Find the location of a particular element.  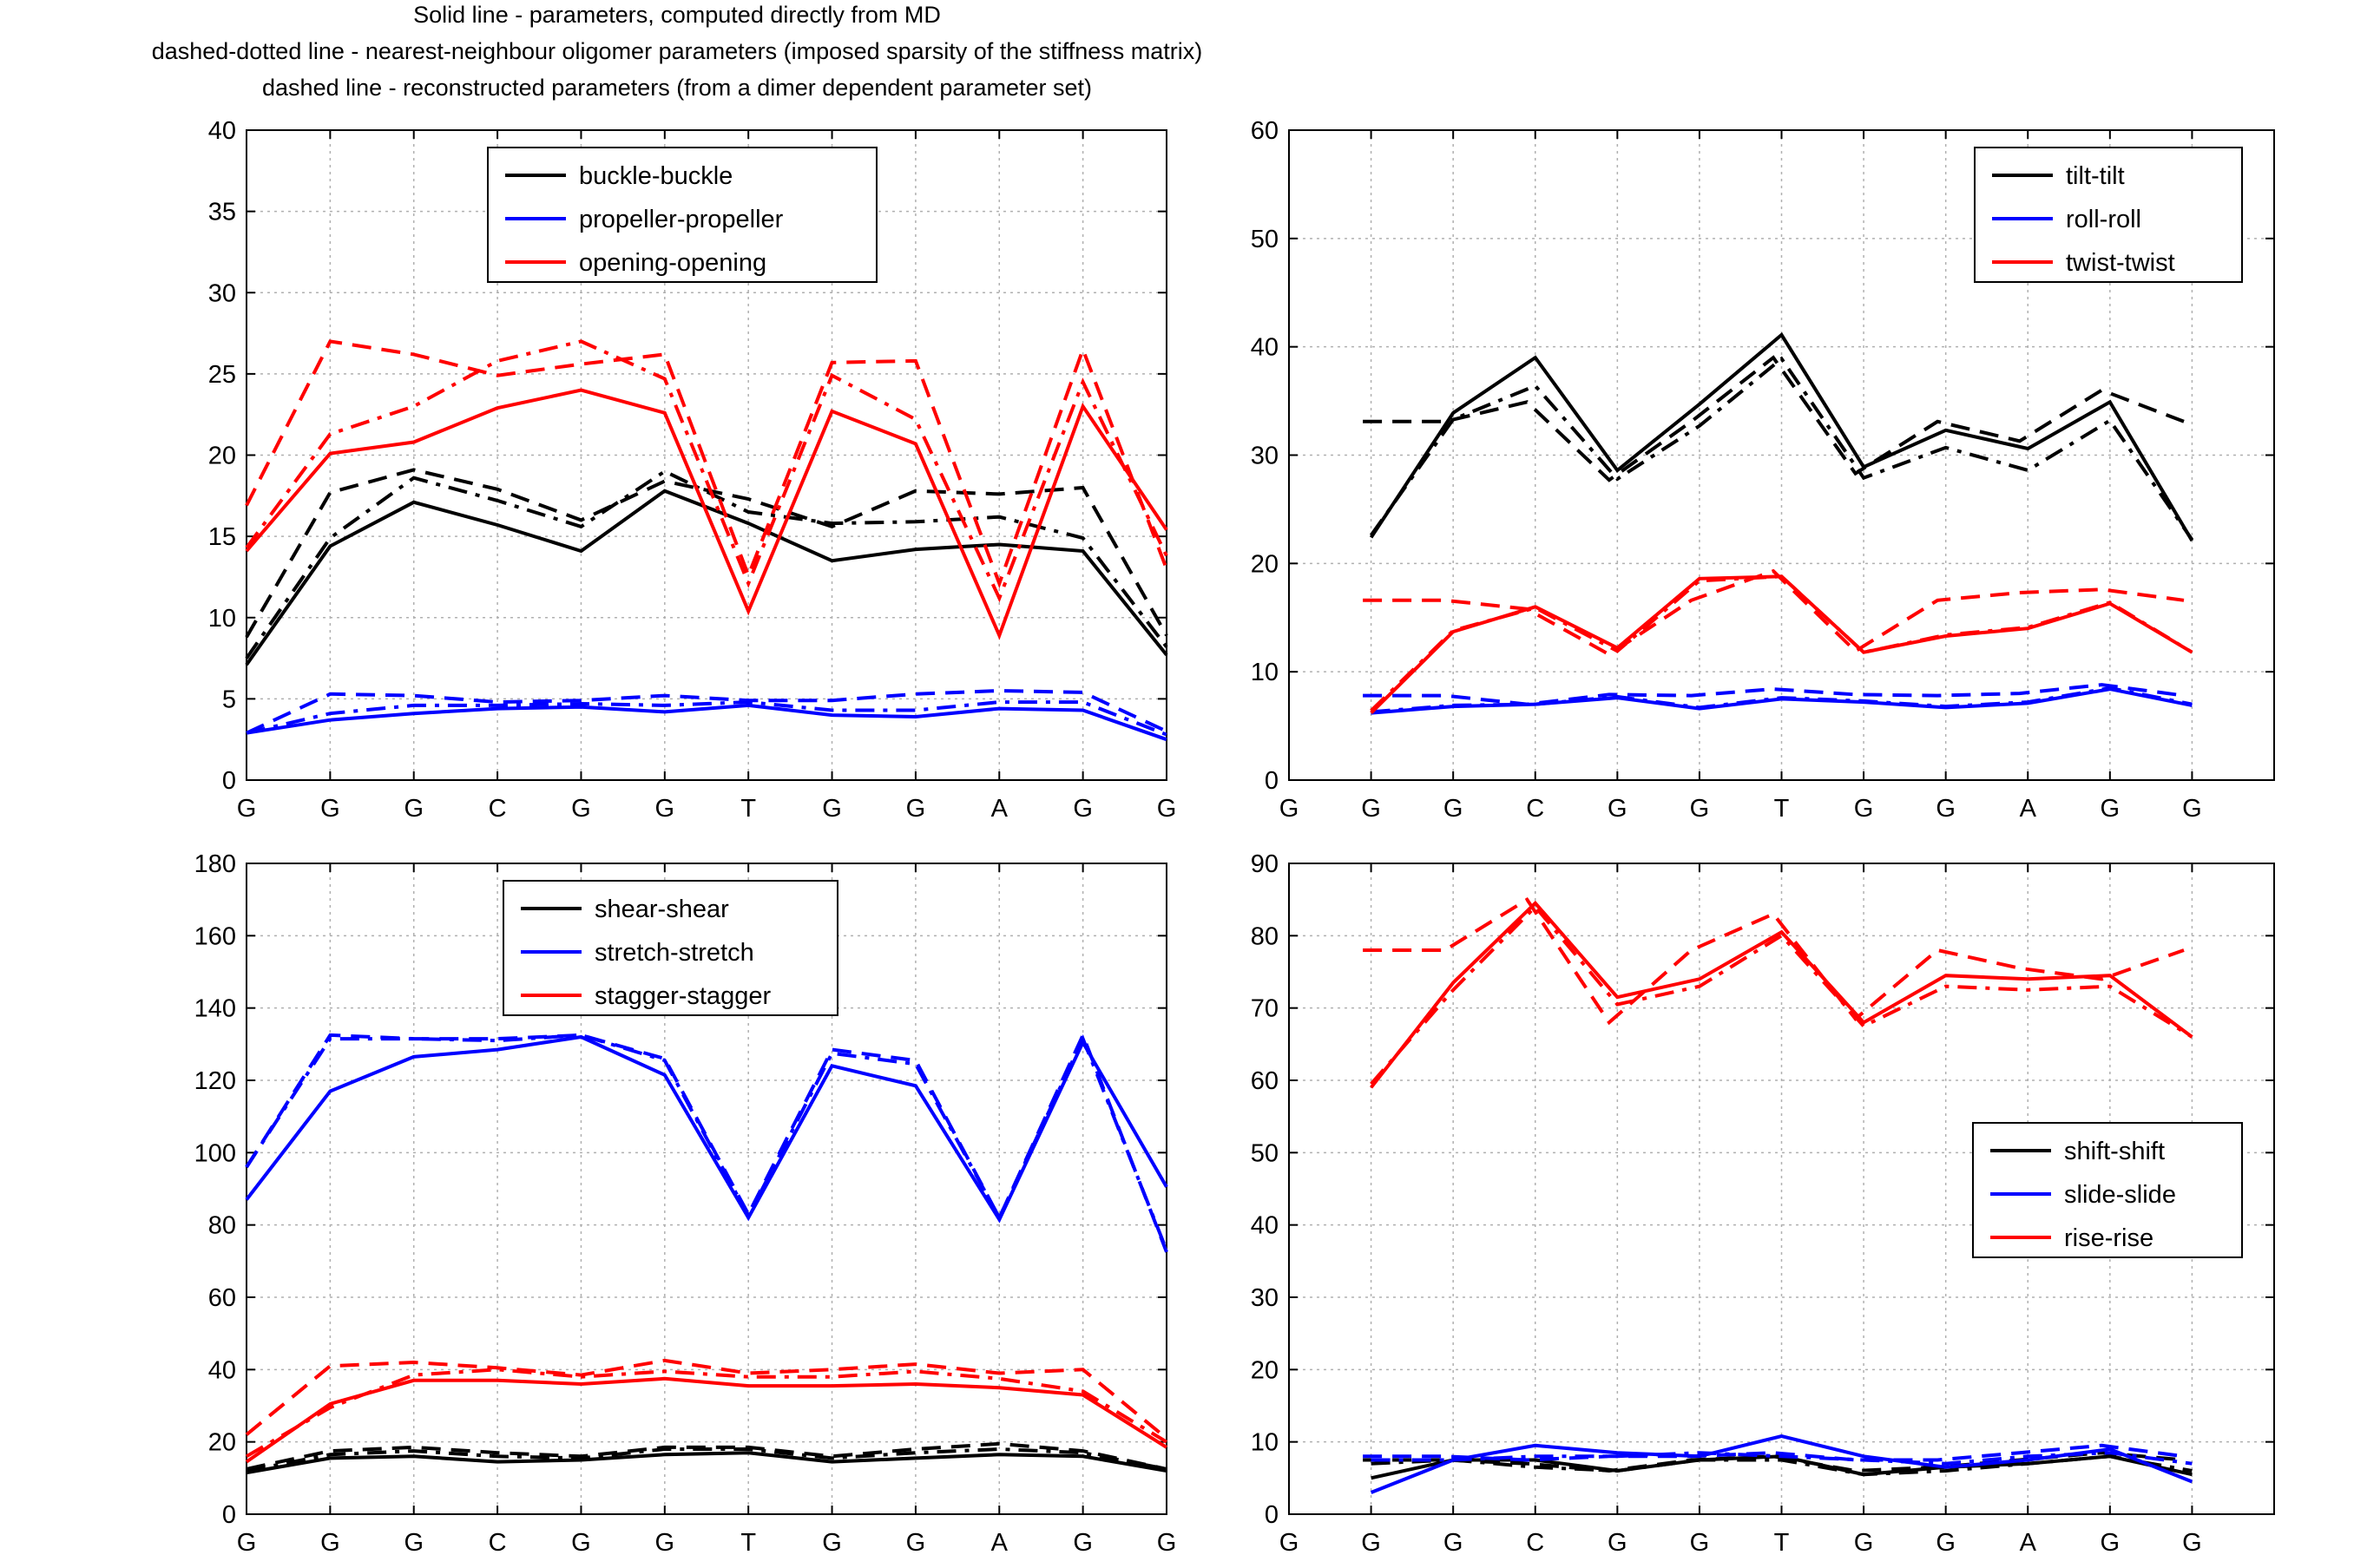

legend: shift-shift slide-slide rise-rise is located at coordinates (2108, 1190).